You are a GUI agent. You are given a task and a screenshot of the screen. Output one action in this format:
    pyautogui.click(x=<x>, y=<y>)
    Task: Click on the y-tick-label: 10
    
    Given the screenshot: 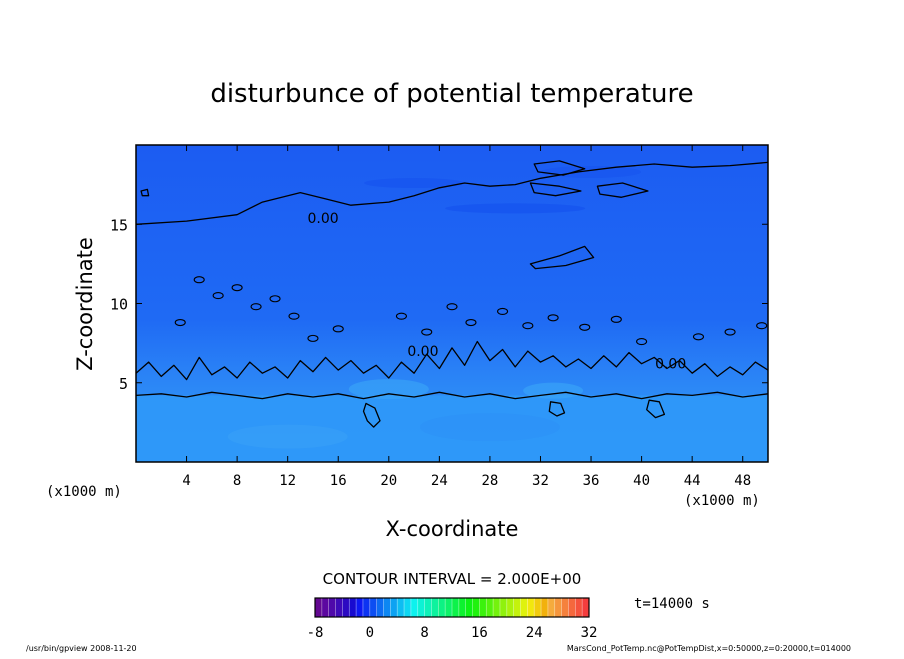 What is the action you would take?
    pyautogui.click(x=119, y=305)
    